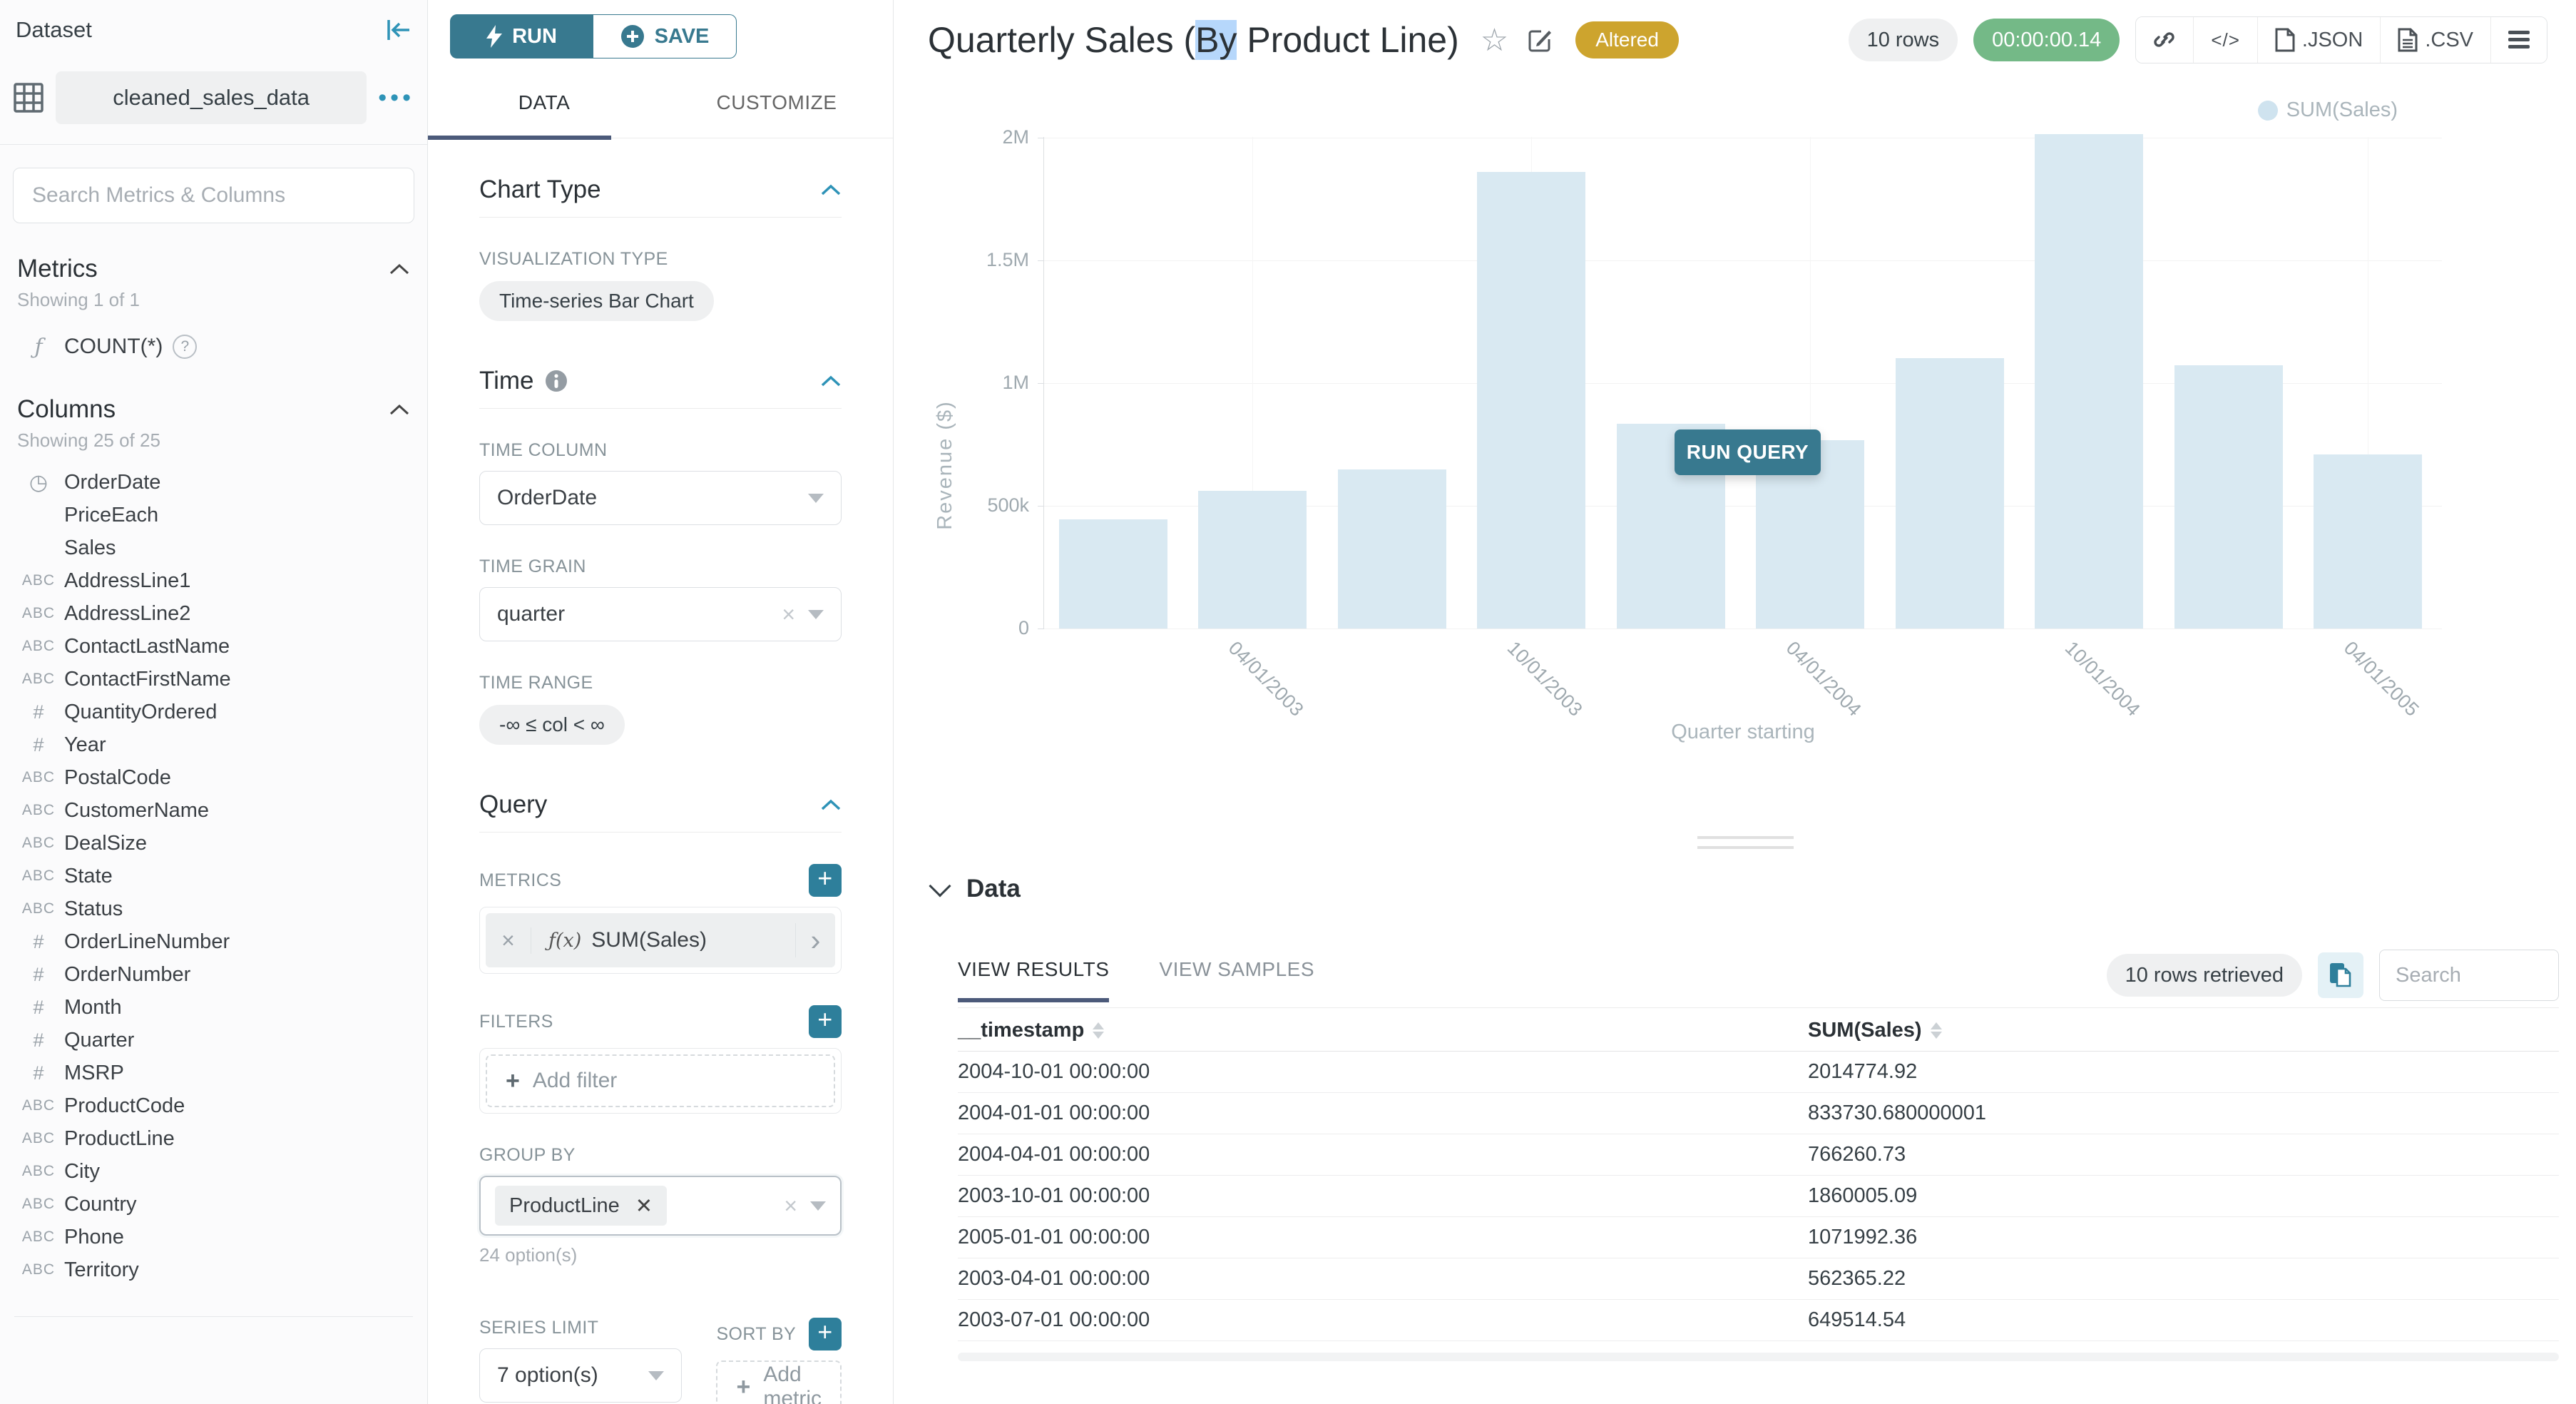  I want to click on metric-chip: × ƒ(x) SUM(Sales) ›, so click(660, 940).